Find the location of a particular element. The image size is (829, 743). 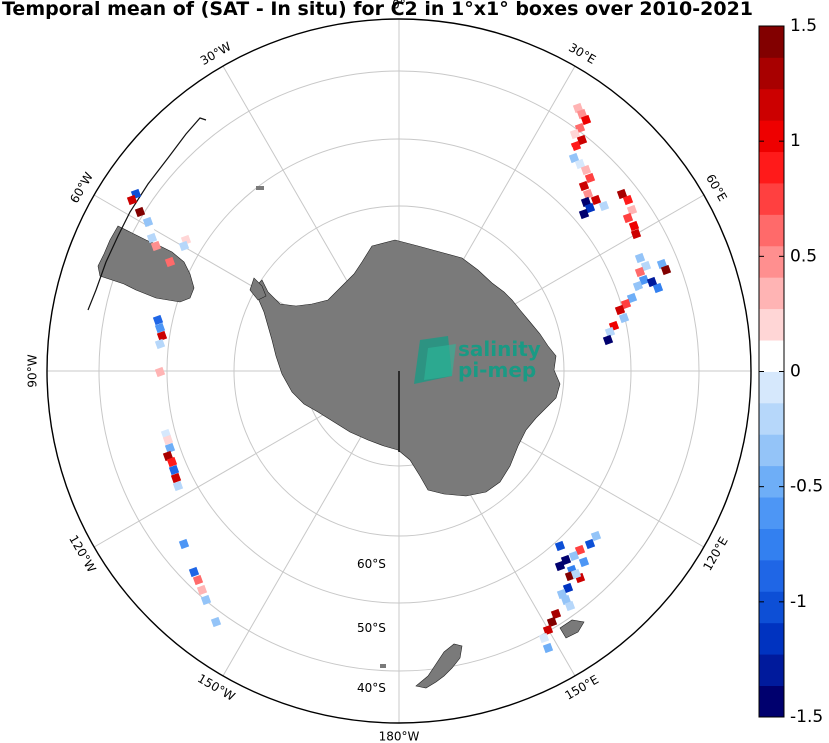

latitude-label: 60°S is located at coordinates (371, 564).